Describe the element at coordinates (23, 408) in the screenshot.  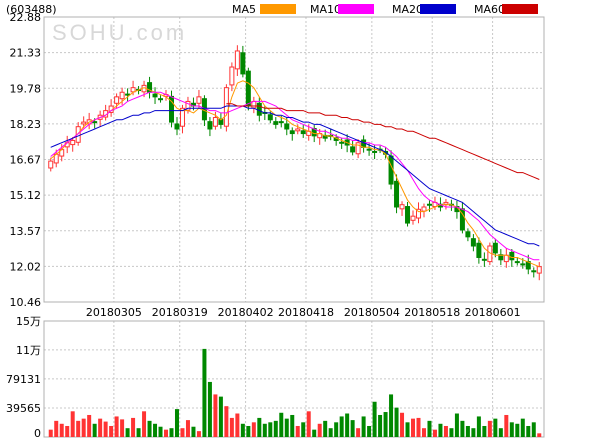
I see `volume-tick-label: 39565` at that location.